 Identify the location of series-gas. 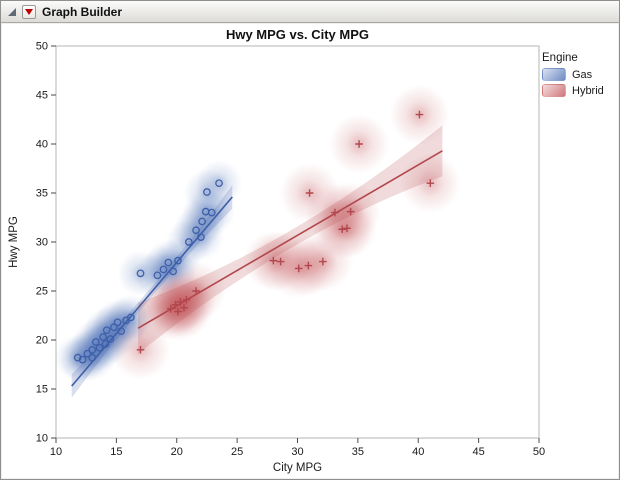
(148, 271).